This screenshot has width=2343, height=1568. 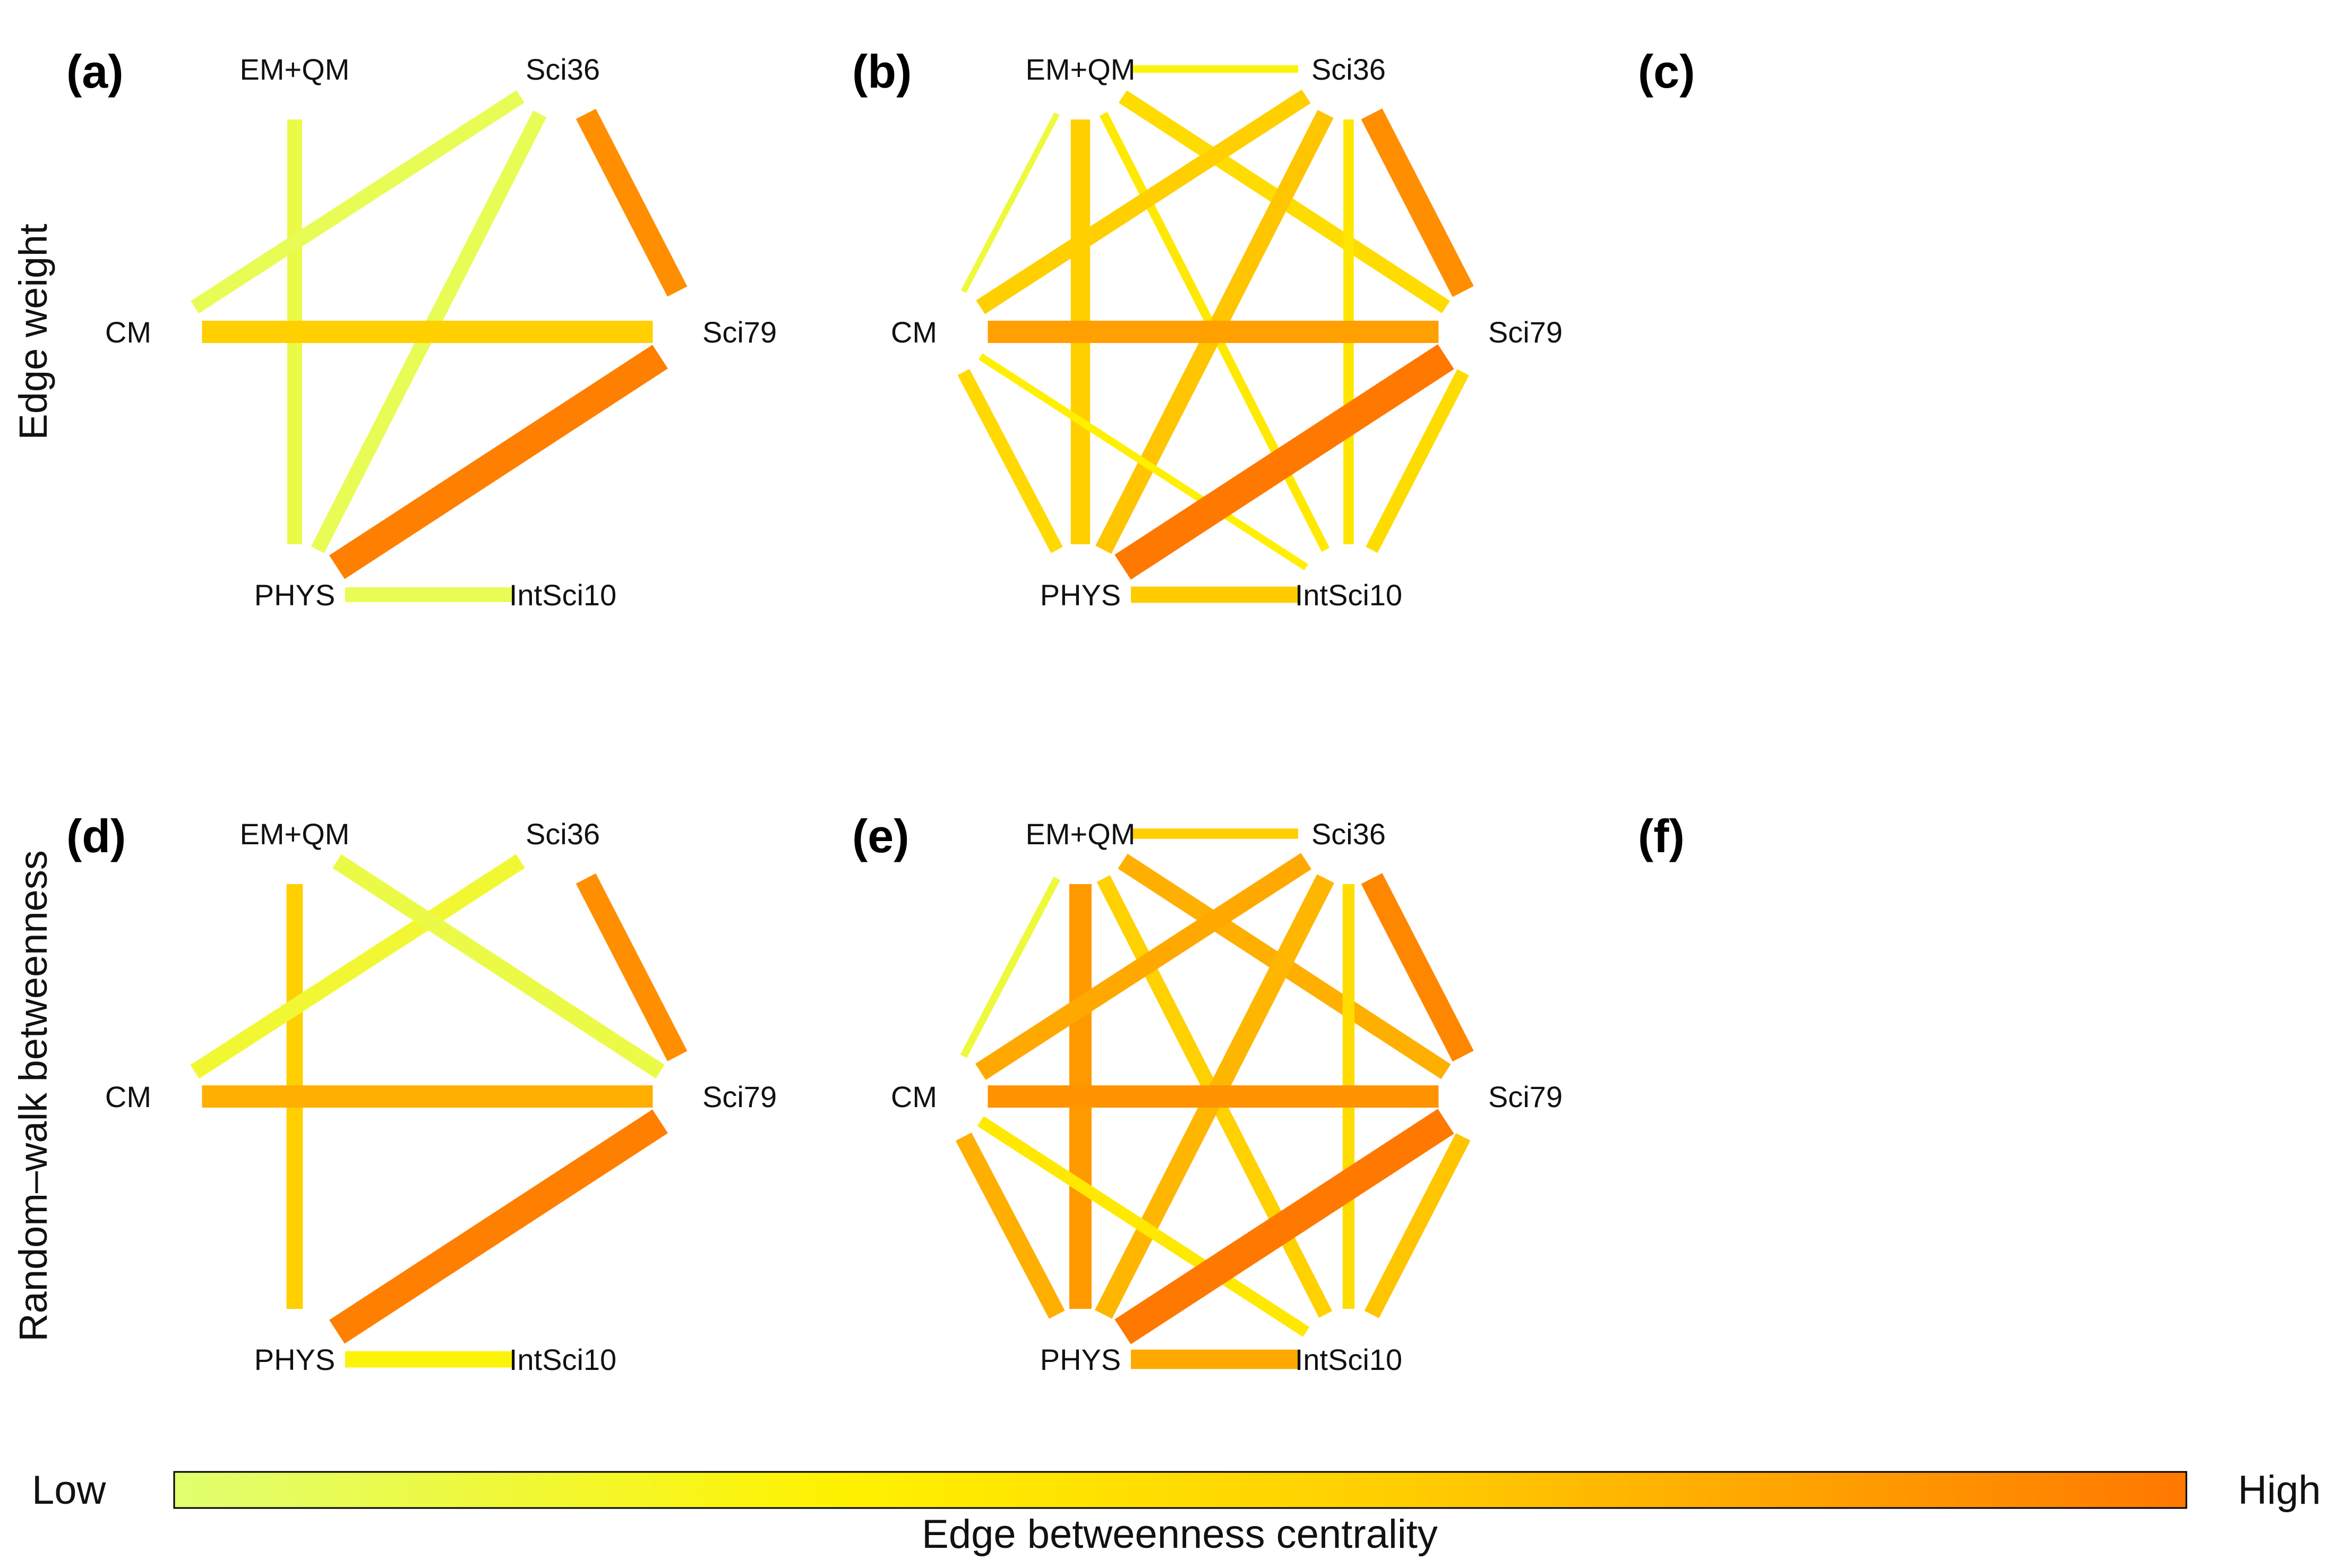 I want to click on panel-b: EM+QM Sci36 CM Sci79 PHYS IntSci10 (b), so click(x=508, y=328).